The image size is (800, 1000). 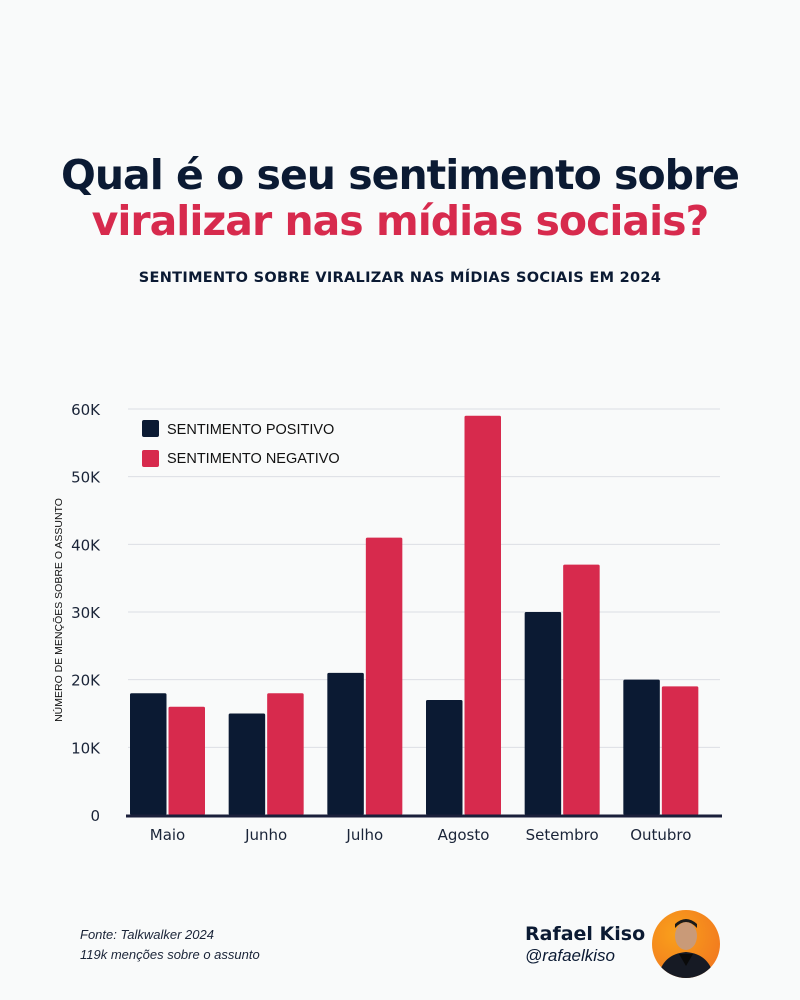 What do you see at coordinates (345, 743) in the screenshot?
I see `bar-julho-positivo` at bounding box center [345, 743].